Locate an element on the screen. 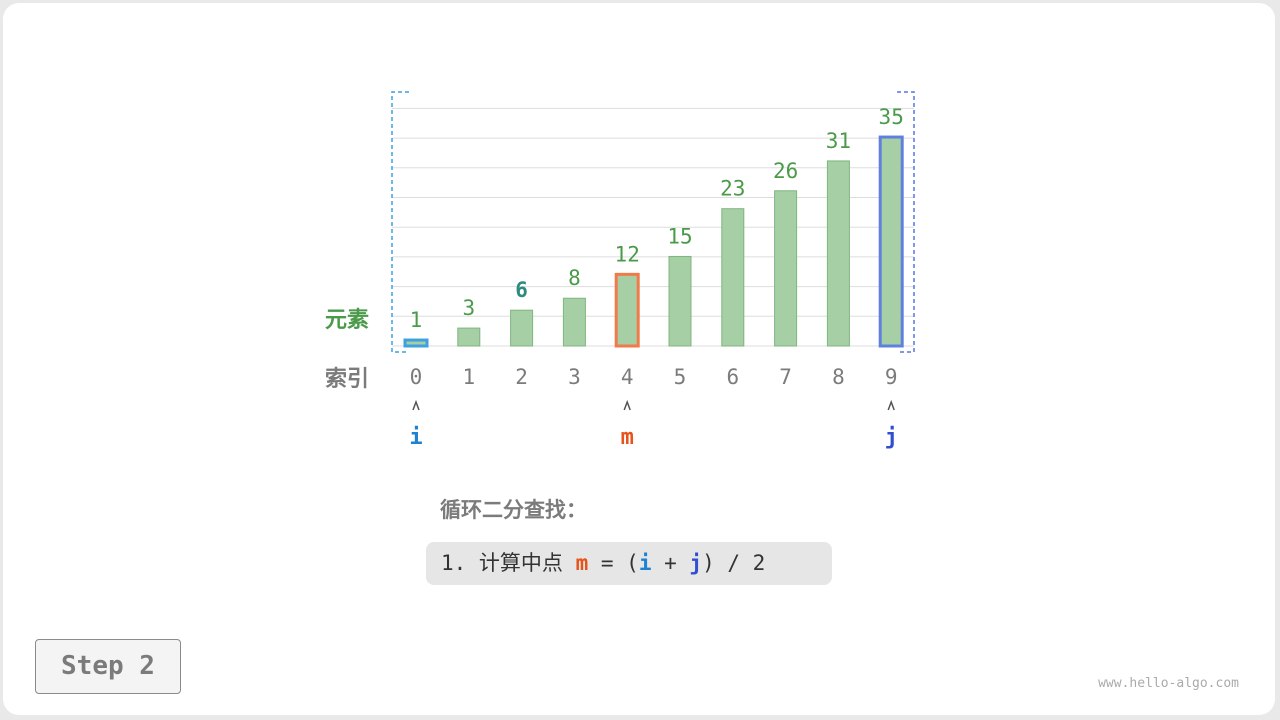 The height and width of the screenshot is (720, 1280). value-label: 23 is located at coordinates (732, 189).